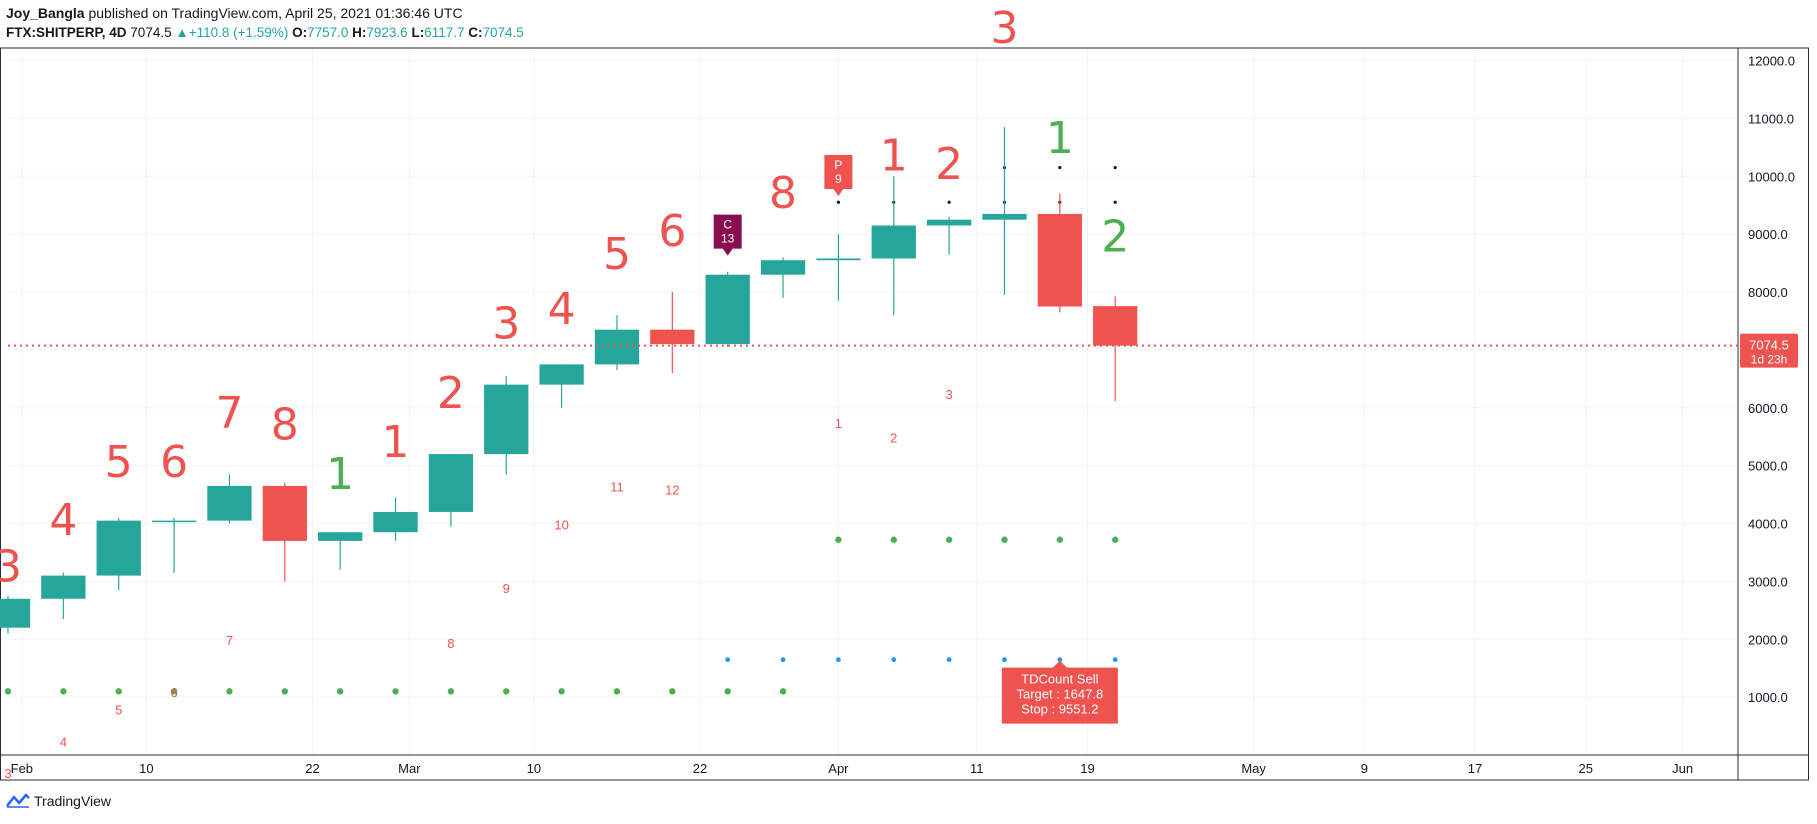  What do you see at coordinates (359, 32) in the screenshot?
I see `high-label: H:` at bounding box center [359, 32].